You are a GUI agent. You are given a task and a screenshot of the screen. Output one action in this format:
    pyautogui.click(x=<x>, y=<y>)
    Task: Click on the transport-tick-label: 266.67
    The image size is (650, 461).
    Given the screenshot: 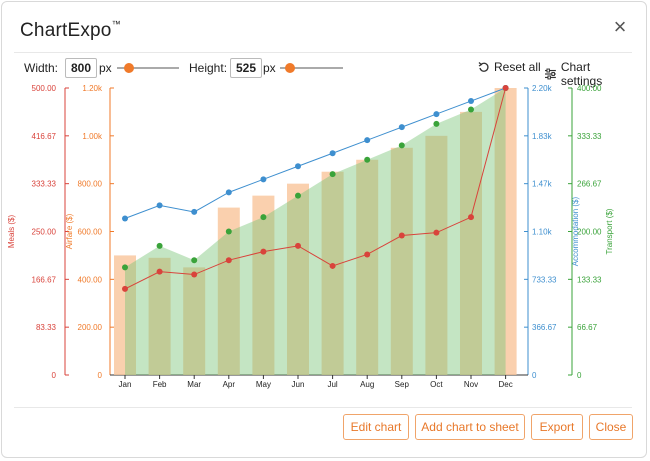 What is the action you would take?
    pyautogui.click(x=589, y=184)
    